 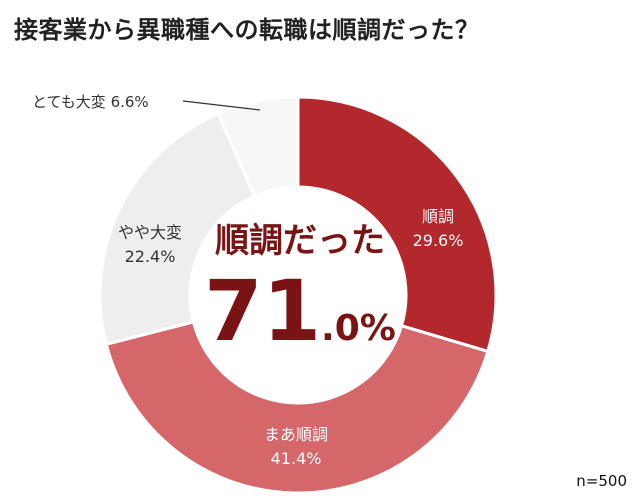 What do you see at coordinates (296, 458) in the screenshot?
I see `slice-label-value: 41.4%` at bounding box center [296, 458].